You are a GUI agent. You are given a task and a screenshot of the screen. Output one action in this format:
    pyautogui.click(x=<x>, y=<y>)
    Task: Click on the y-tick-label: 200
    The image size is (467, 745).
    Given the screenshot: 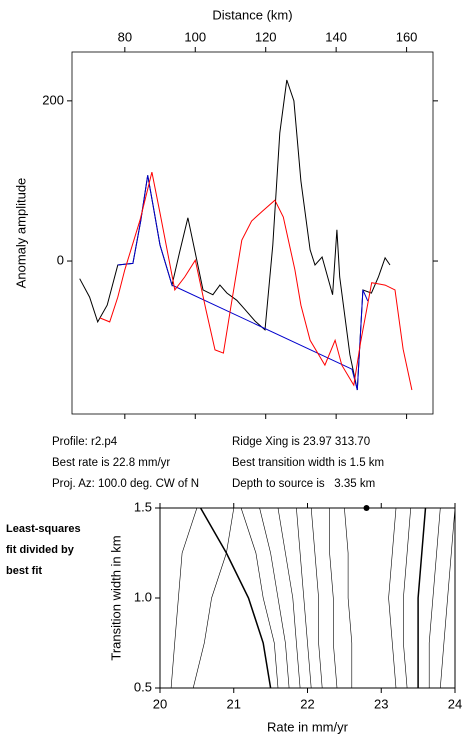 What is the action you would take?
    pyautogui.click(x=53, y=99)
    